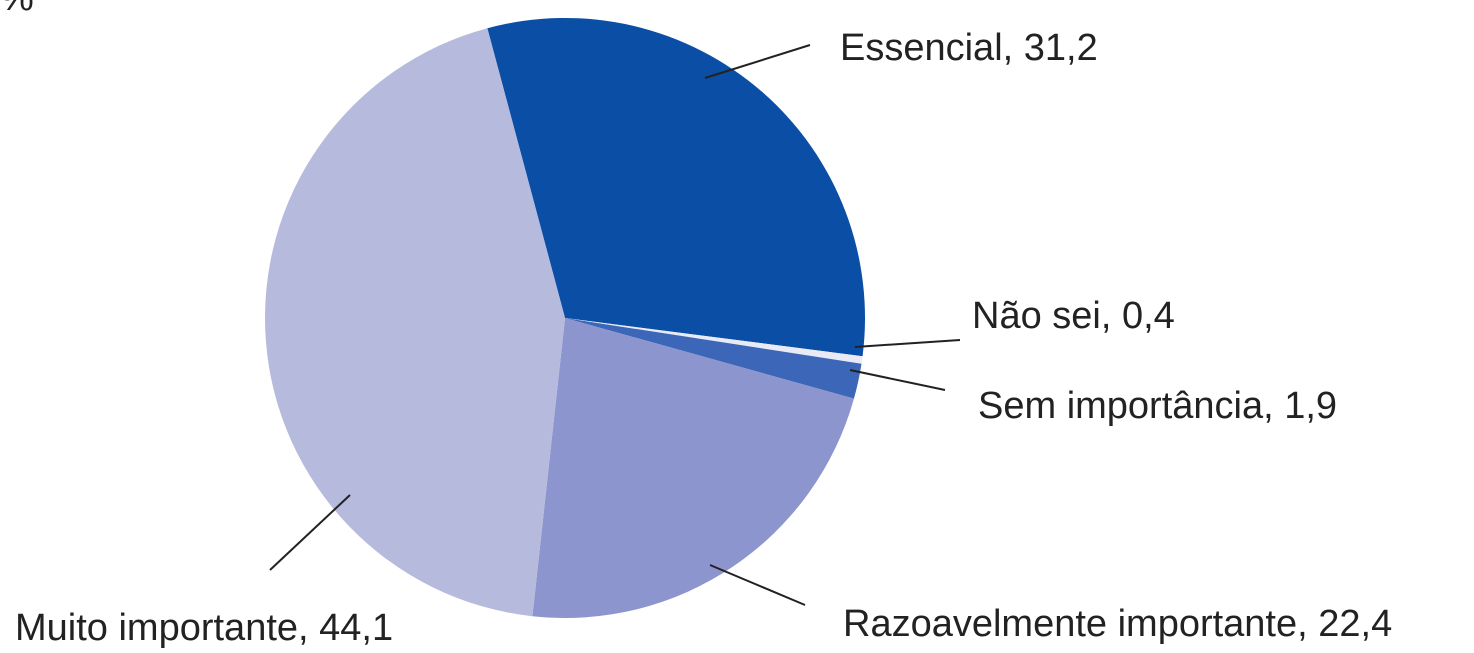  What do you see at coordinates (969, 48) in the screenshot?
I see `slice-label: Essencial, 31,2` at bounding box center [969, 48].